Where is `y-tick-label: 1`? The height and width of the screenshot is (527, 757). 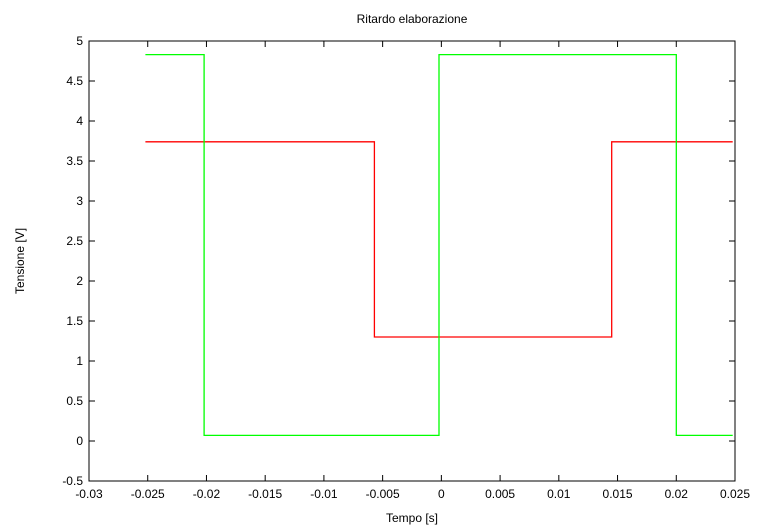 y-tick-label: 1 is located at coordinates (79, 361).